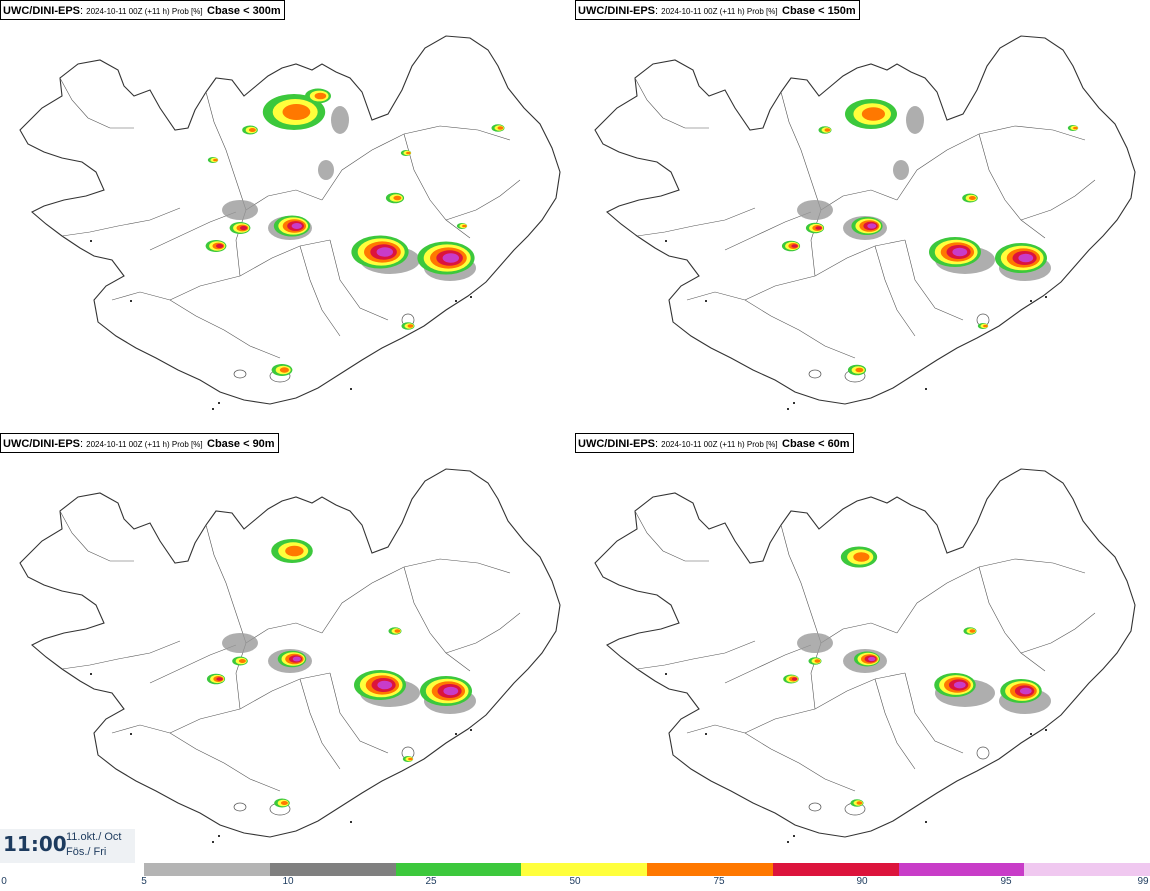 This screenshot has width=1150, height=891. I want to click on model-name: UWC/DINI-EPS, so click(616, 11).